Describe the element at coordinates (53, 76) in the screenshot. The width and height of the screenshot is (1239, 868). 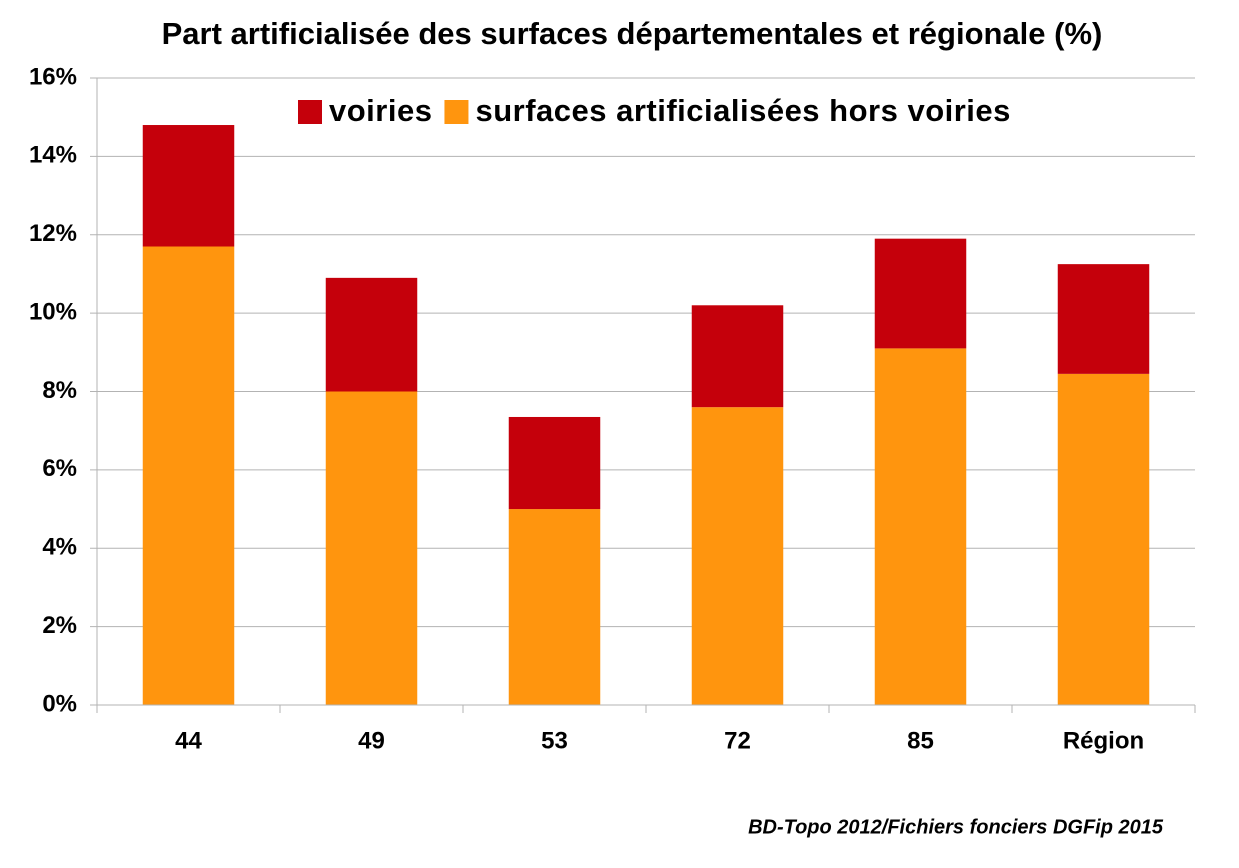
I see `y-tick-label: 16%` at that location.